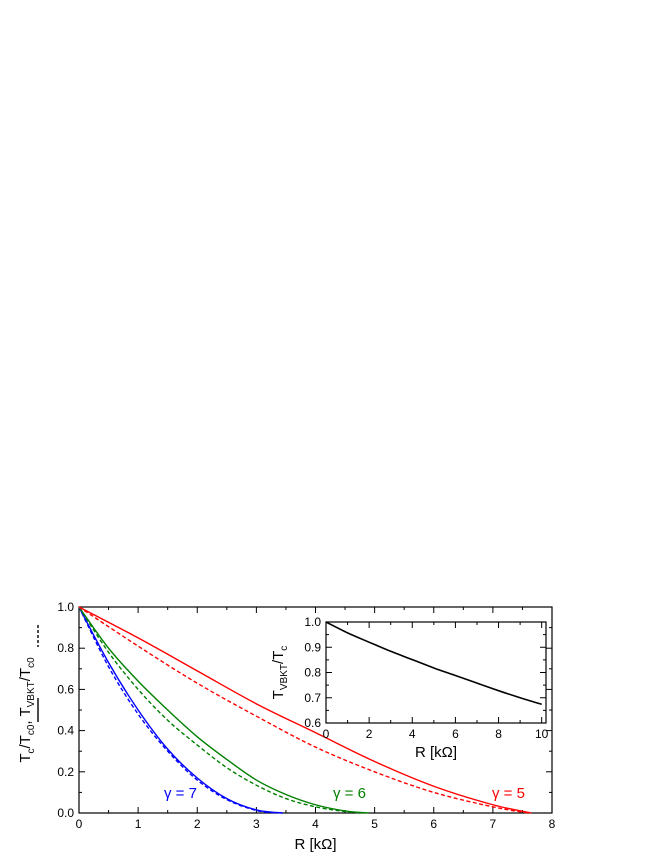  Describe the element at coordinates (65, 772) in the screenshot. I see `main-y-tick-label: 0.2` at that location.